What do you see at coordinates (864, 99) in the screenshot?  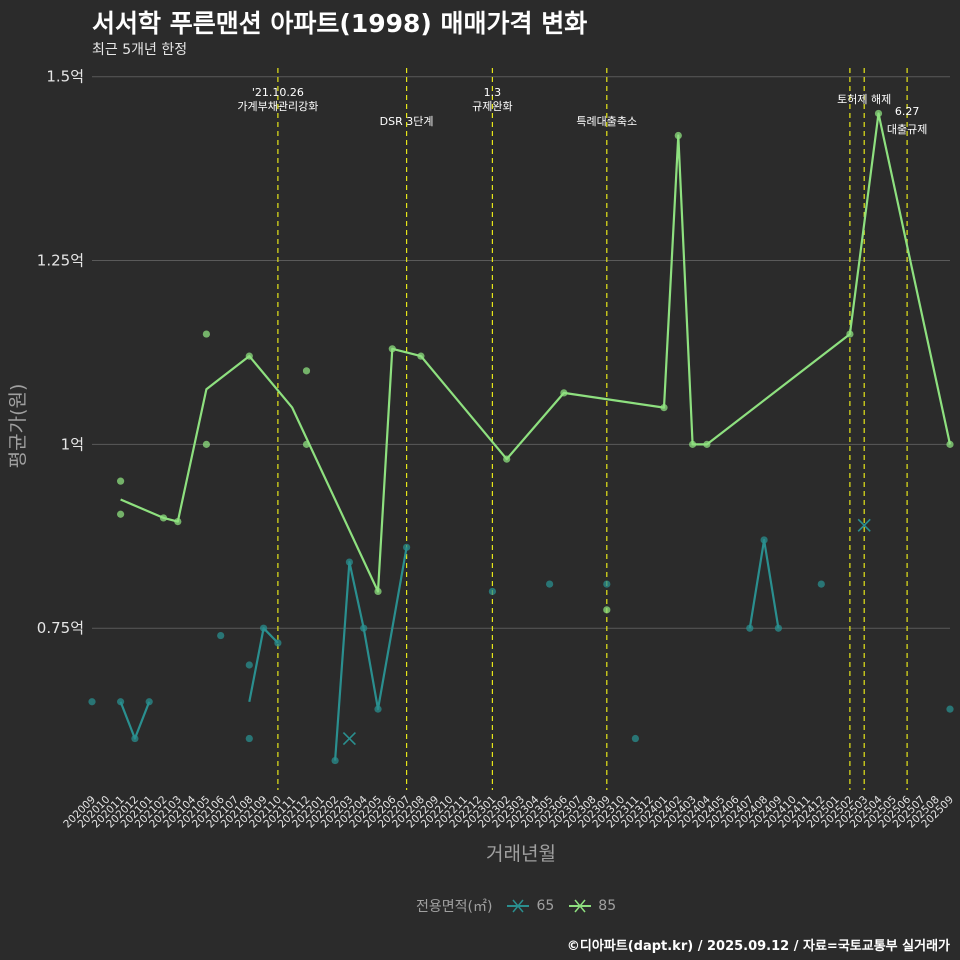 I see `event-label-top-202503: 토허제 해제` at bounding box center [864, 99].